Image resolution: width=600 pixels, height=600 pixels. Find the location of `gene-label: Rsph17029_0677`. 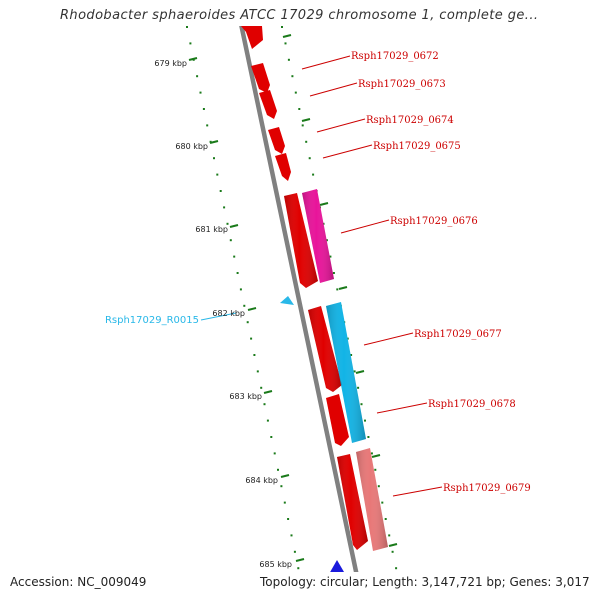

gene-label: Rsph17029_0677 is located at coordinates (458, 334).